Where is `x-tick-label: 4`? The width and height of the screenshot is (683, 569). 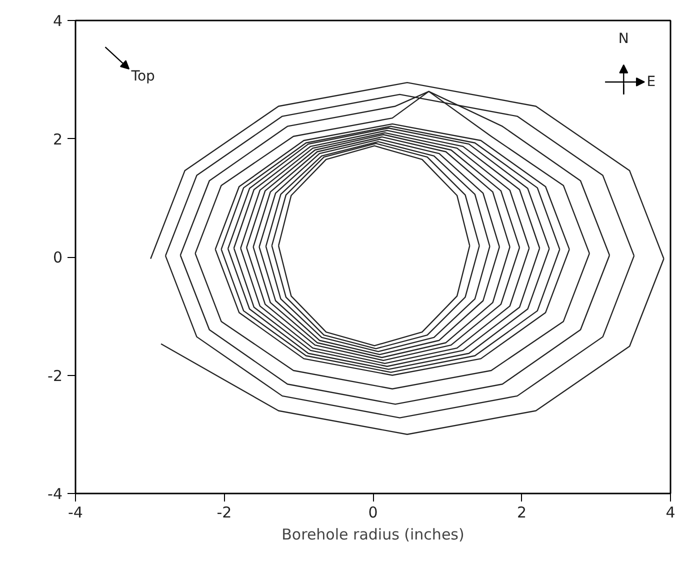 x-tick-label: 4 is located at coordinates (671, 513).